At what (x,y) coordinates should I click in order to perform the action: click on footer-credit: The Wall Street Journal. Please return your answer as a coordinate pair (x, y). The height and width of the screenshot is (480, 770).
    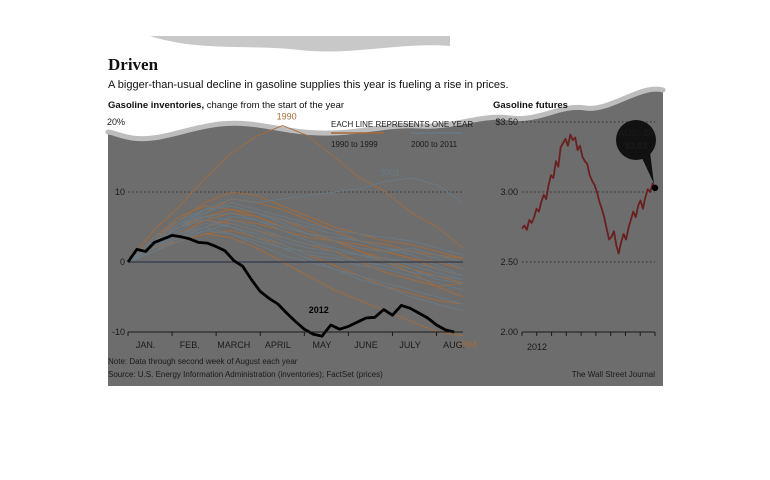
    Looking at the image, I should click on (614, 374).